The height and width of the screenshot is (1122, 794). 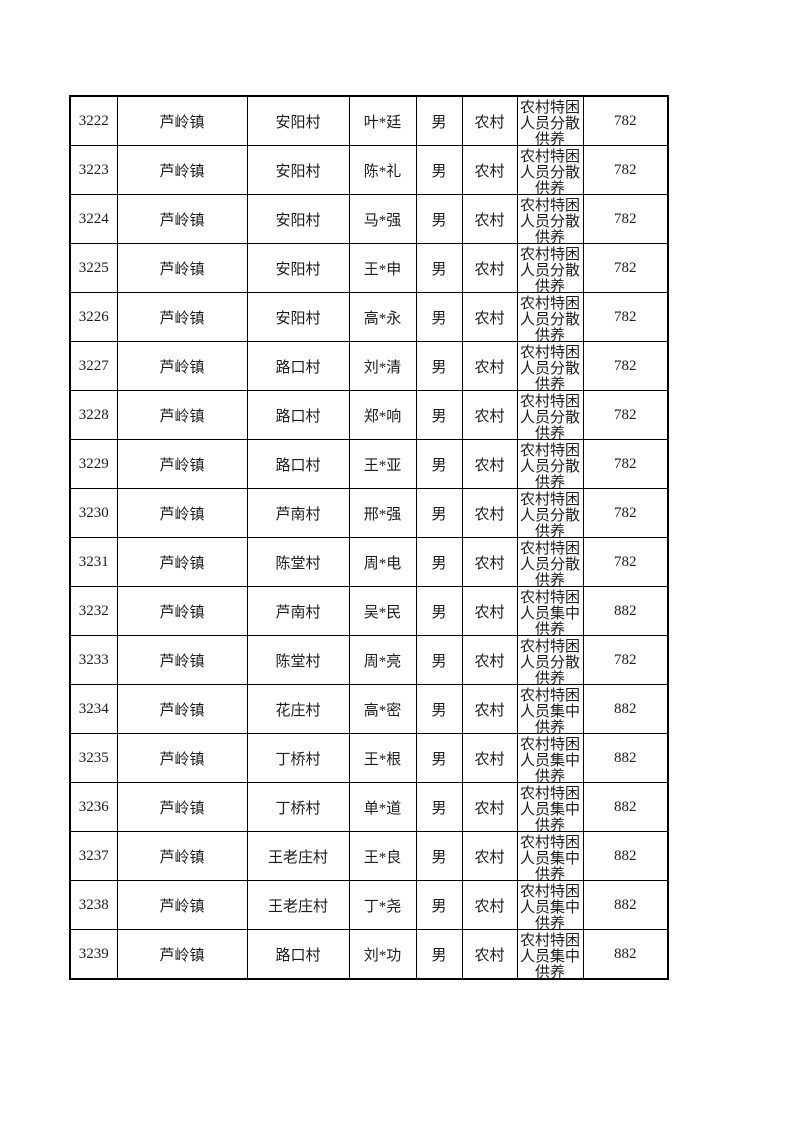 I want to click on cell-serial-number: 3233, so click(x=93, y=660).